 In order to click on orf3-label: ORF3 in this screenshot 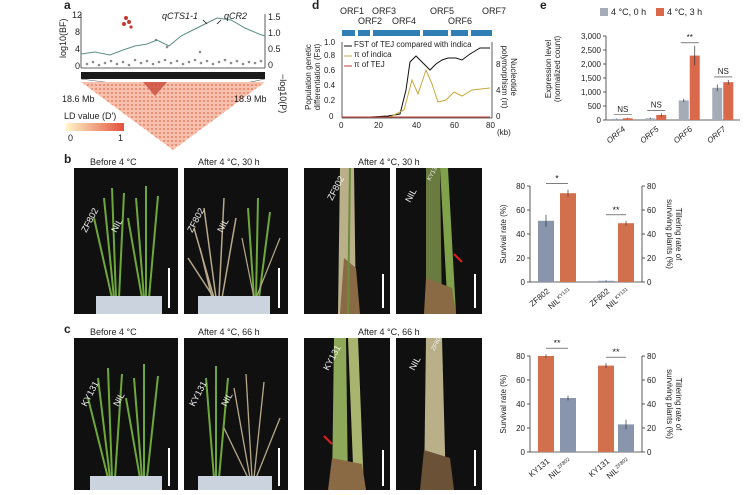, I will do `click(384, 11)`.